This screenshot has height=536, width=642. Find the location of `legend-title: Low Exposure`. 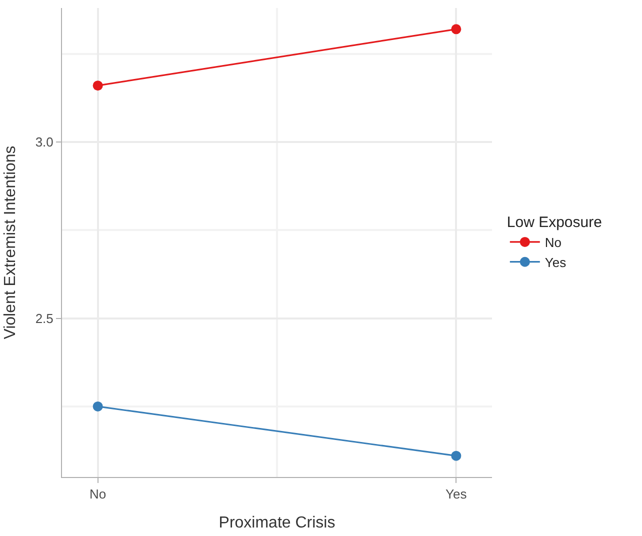

legend-title: Low Exposure is located at coordinates (554, 222).